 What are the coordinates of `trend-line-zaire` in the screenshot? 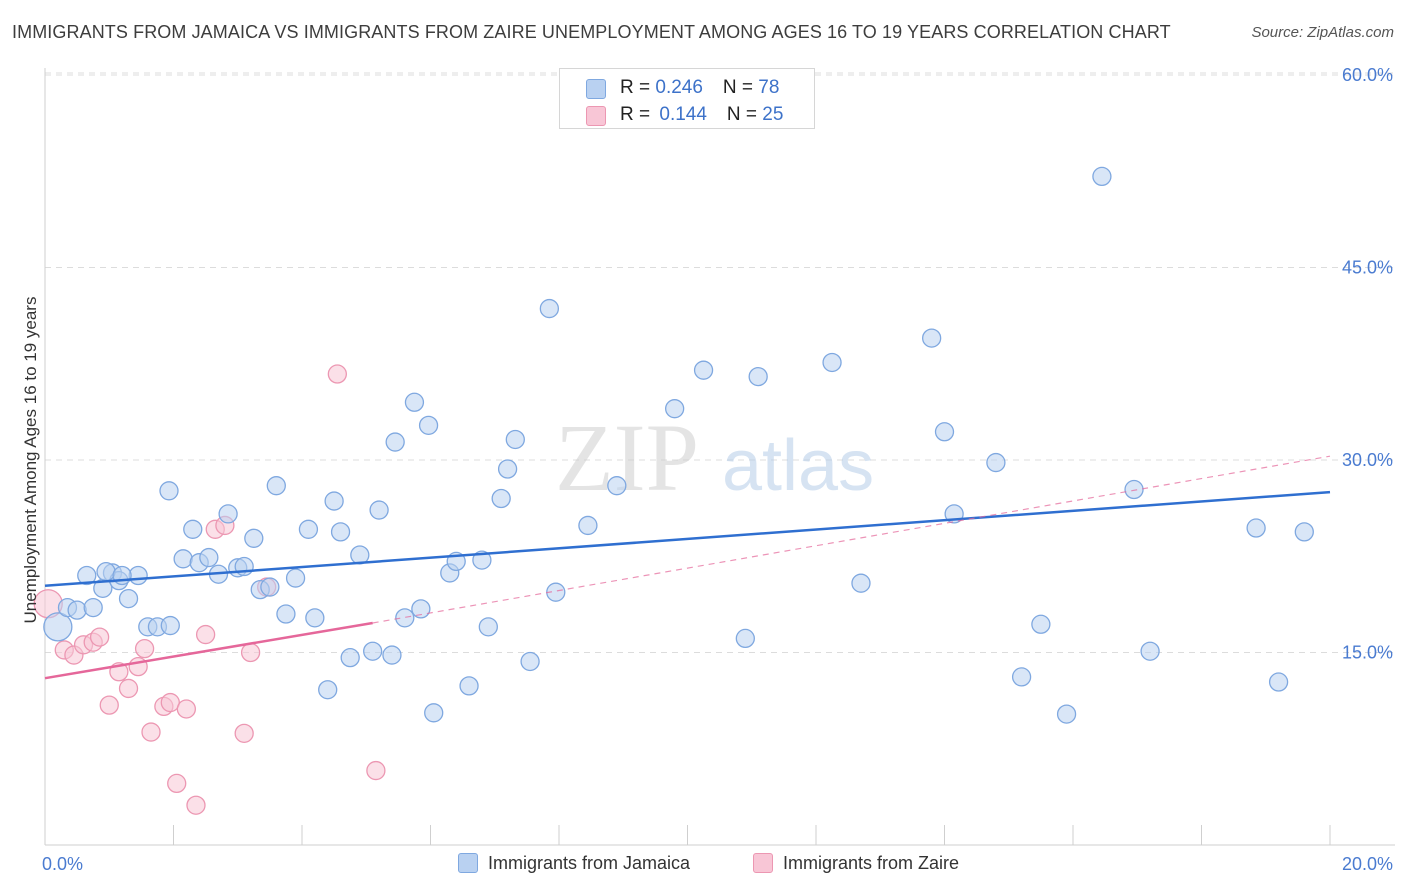 It's located at (208, 650).